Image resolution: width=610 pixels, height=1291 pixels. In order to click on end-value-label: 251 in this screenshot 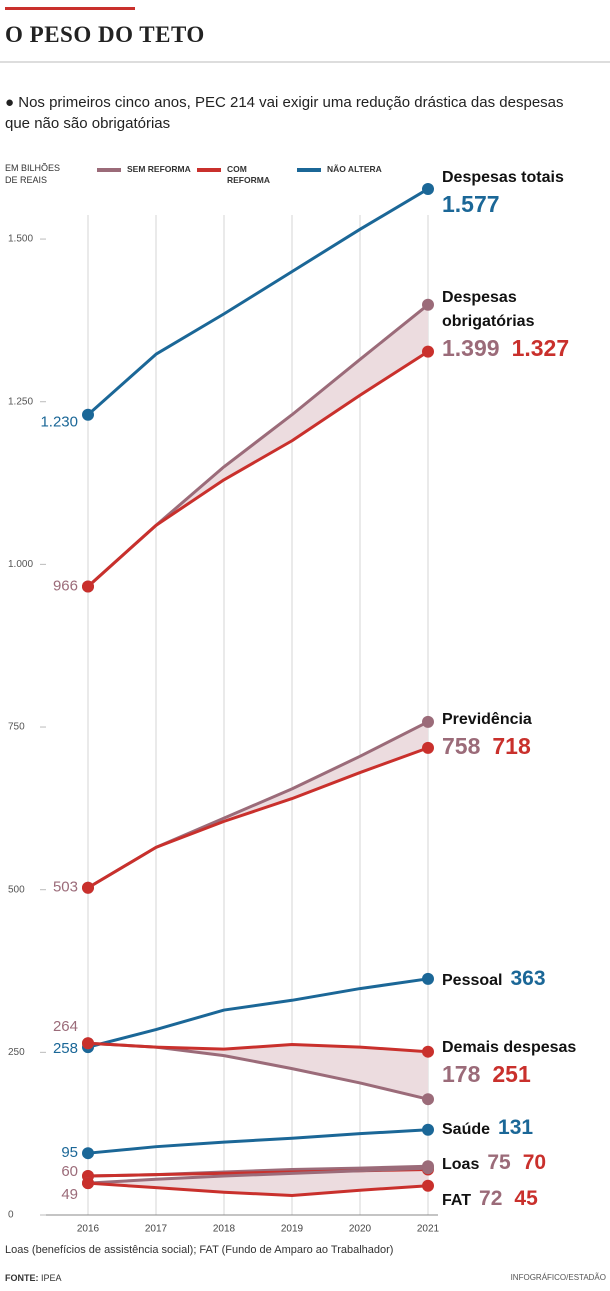, I will do `click(511, 1074)`.